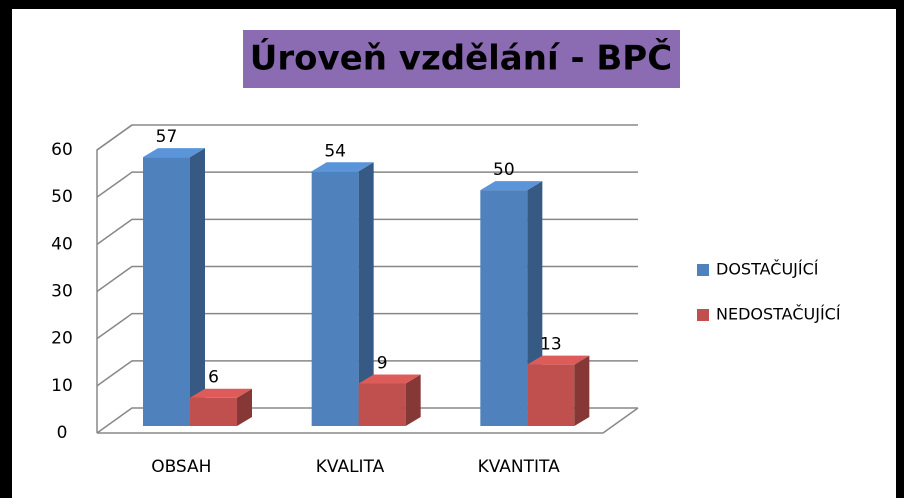 This screenshot has width=904, height=498. What do you see at coordinates (767, 269) in the screenshot?
I see `legend-label: DOSTAČUJÍCÍ` at bounding box center [767, 269].